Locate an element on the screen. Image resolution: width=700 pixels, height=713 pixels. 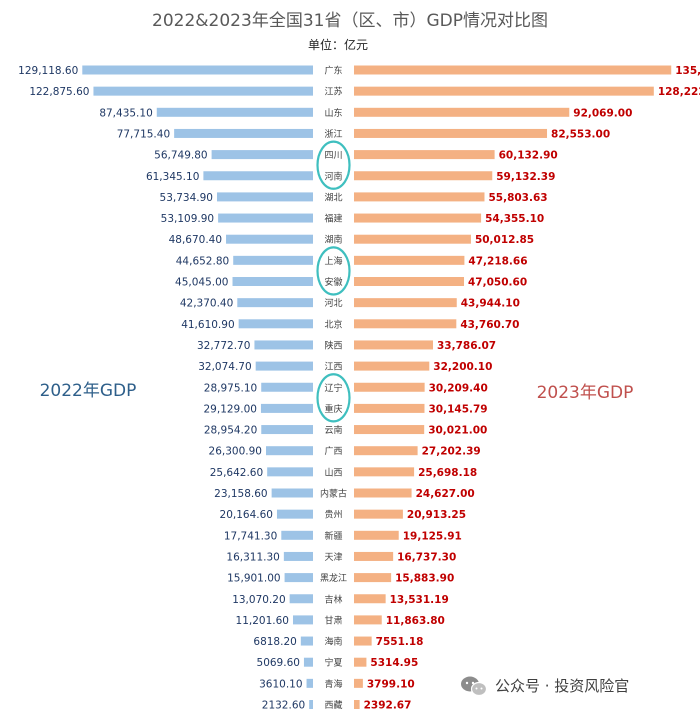
province-label-23: 天津 is located at coordinates (333, 557).